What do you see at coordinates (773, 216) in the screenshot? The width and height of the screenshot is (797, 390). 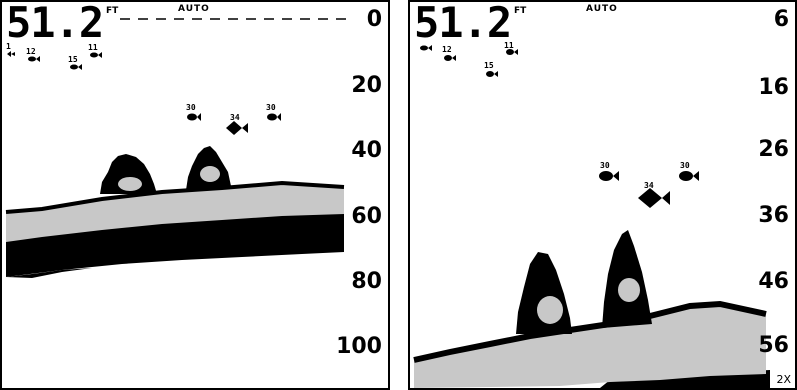 I see `scale-label: 36` at bounding box center [773, 216].